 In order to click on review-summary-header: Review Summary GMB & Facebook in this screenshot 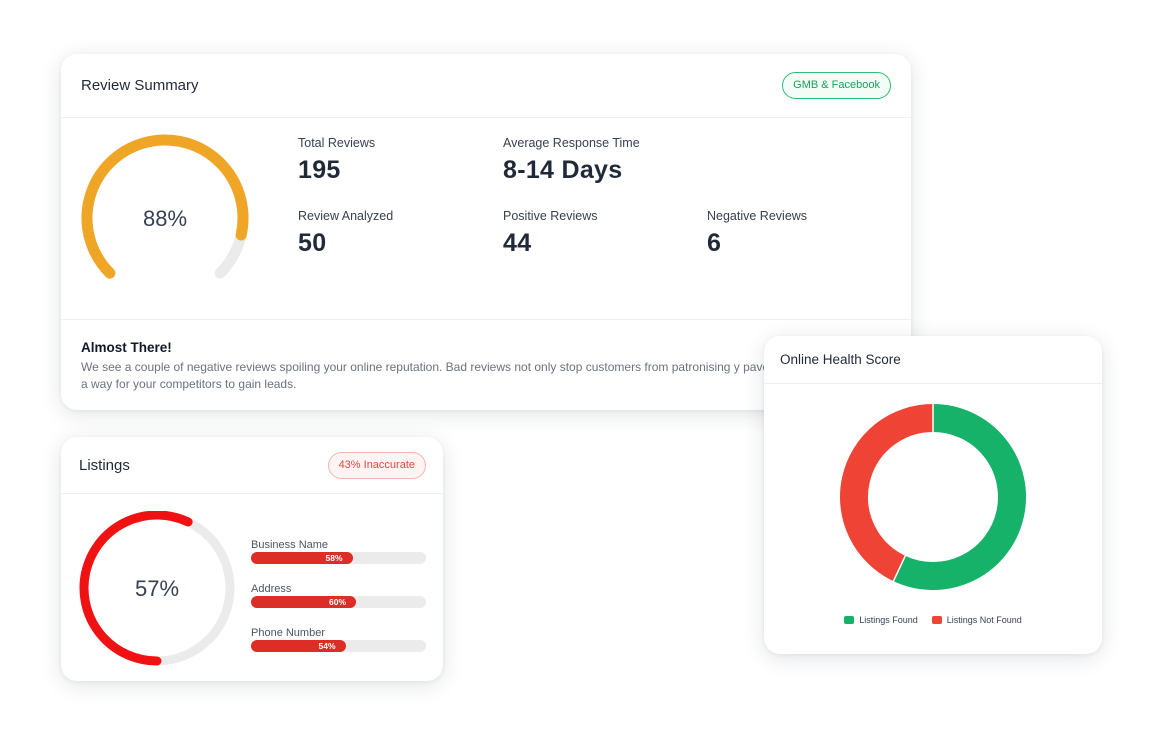, I will do `click(486, 86)`.